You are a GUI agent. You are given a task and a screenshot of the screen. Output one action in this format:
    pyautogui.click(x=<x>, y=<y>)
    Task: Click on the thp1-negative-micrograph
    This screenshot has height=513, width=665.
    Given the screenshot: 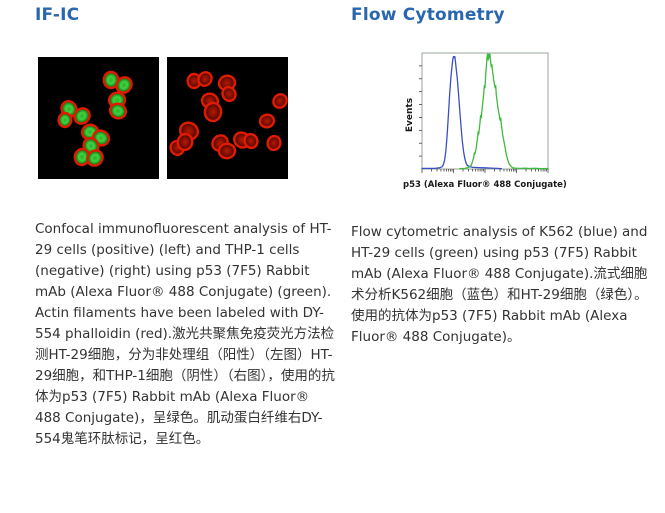 What is the action you would take?
    pyautogui.click(x=227, y=118)
    